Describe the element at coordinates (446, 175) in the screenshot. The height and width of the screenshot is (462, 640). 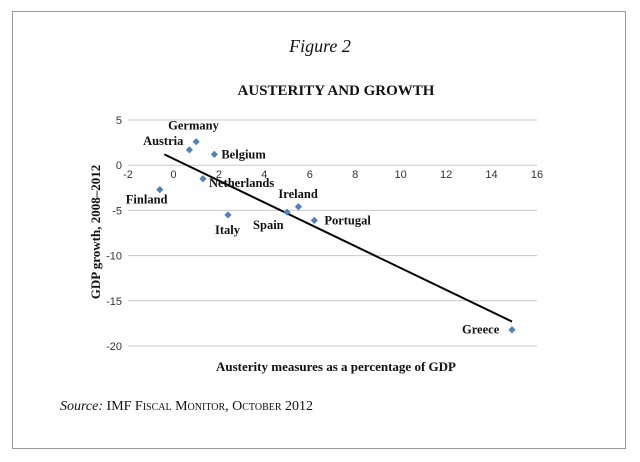
I see `x-tick-label: 12` at that location.